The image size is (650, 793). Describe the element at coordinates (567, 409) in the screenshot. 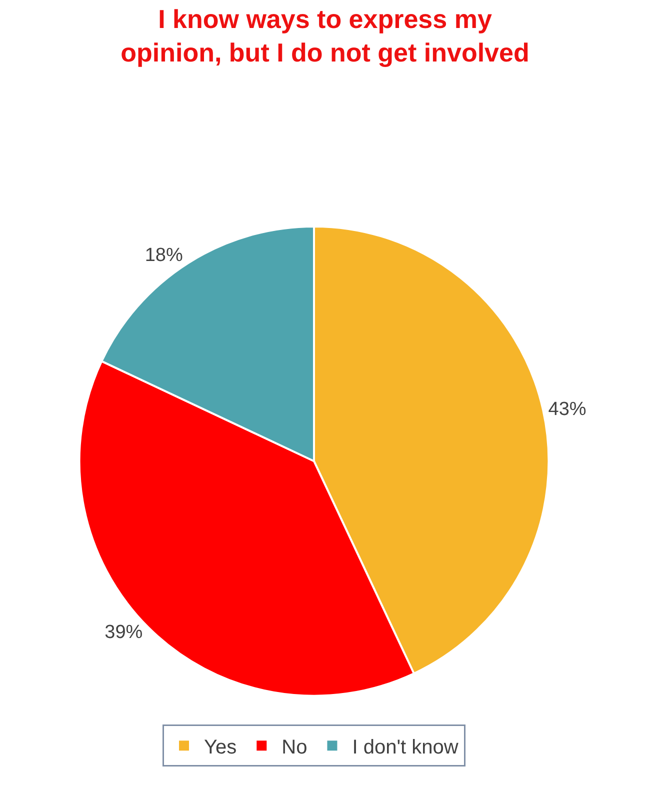

I see `data-label: 43%` at that location.